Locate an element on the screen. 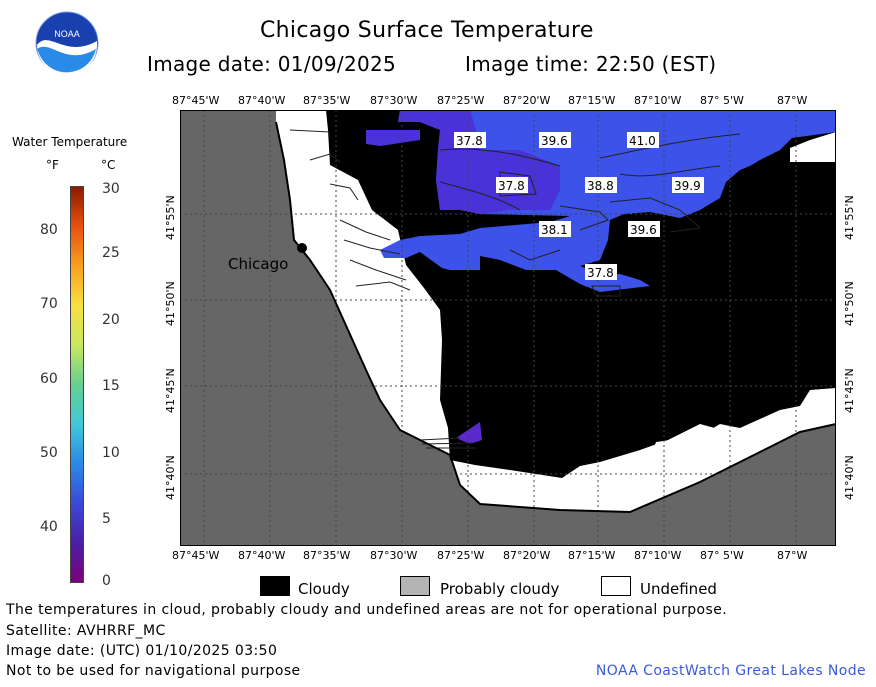 Image resolution: width=876 pixels, height=687 pixels. logo-text: NOAA is located at coordinates (67, 34).